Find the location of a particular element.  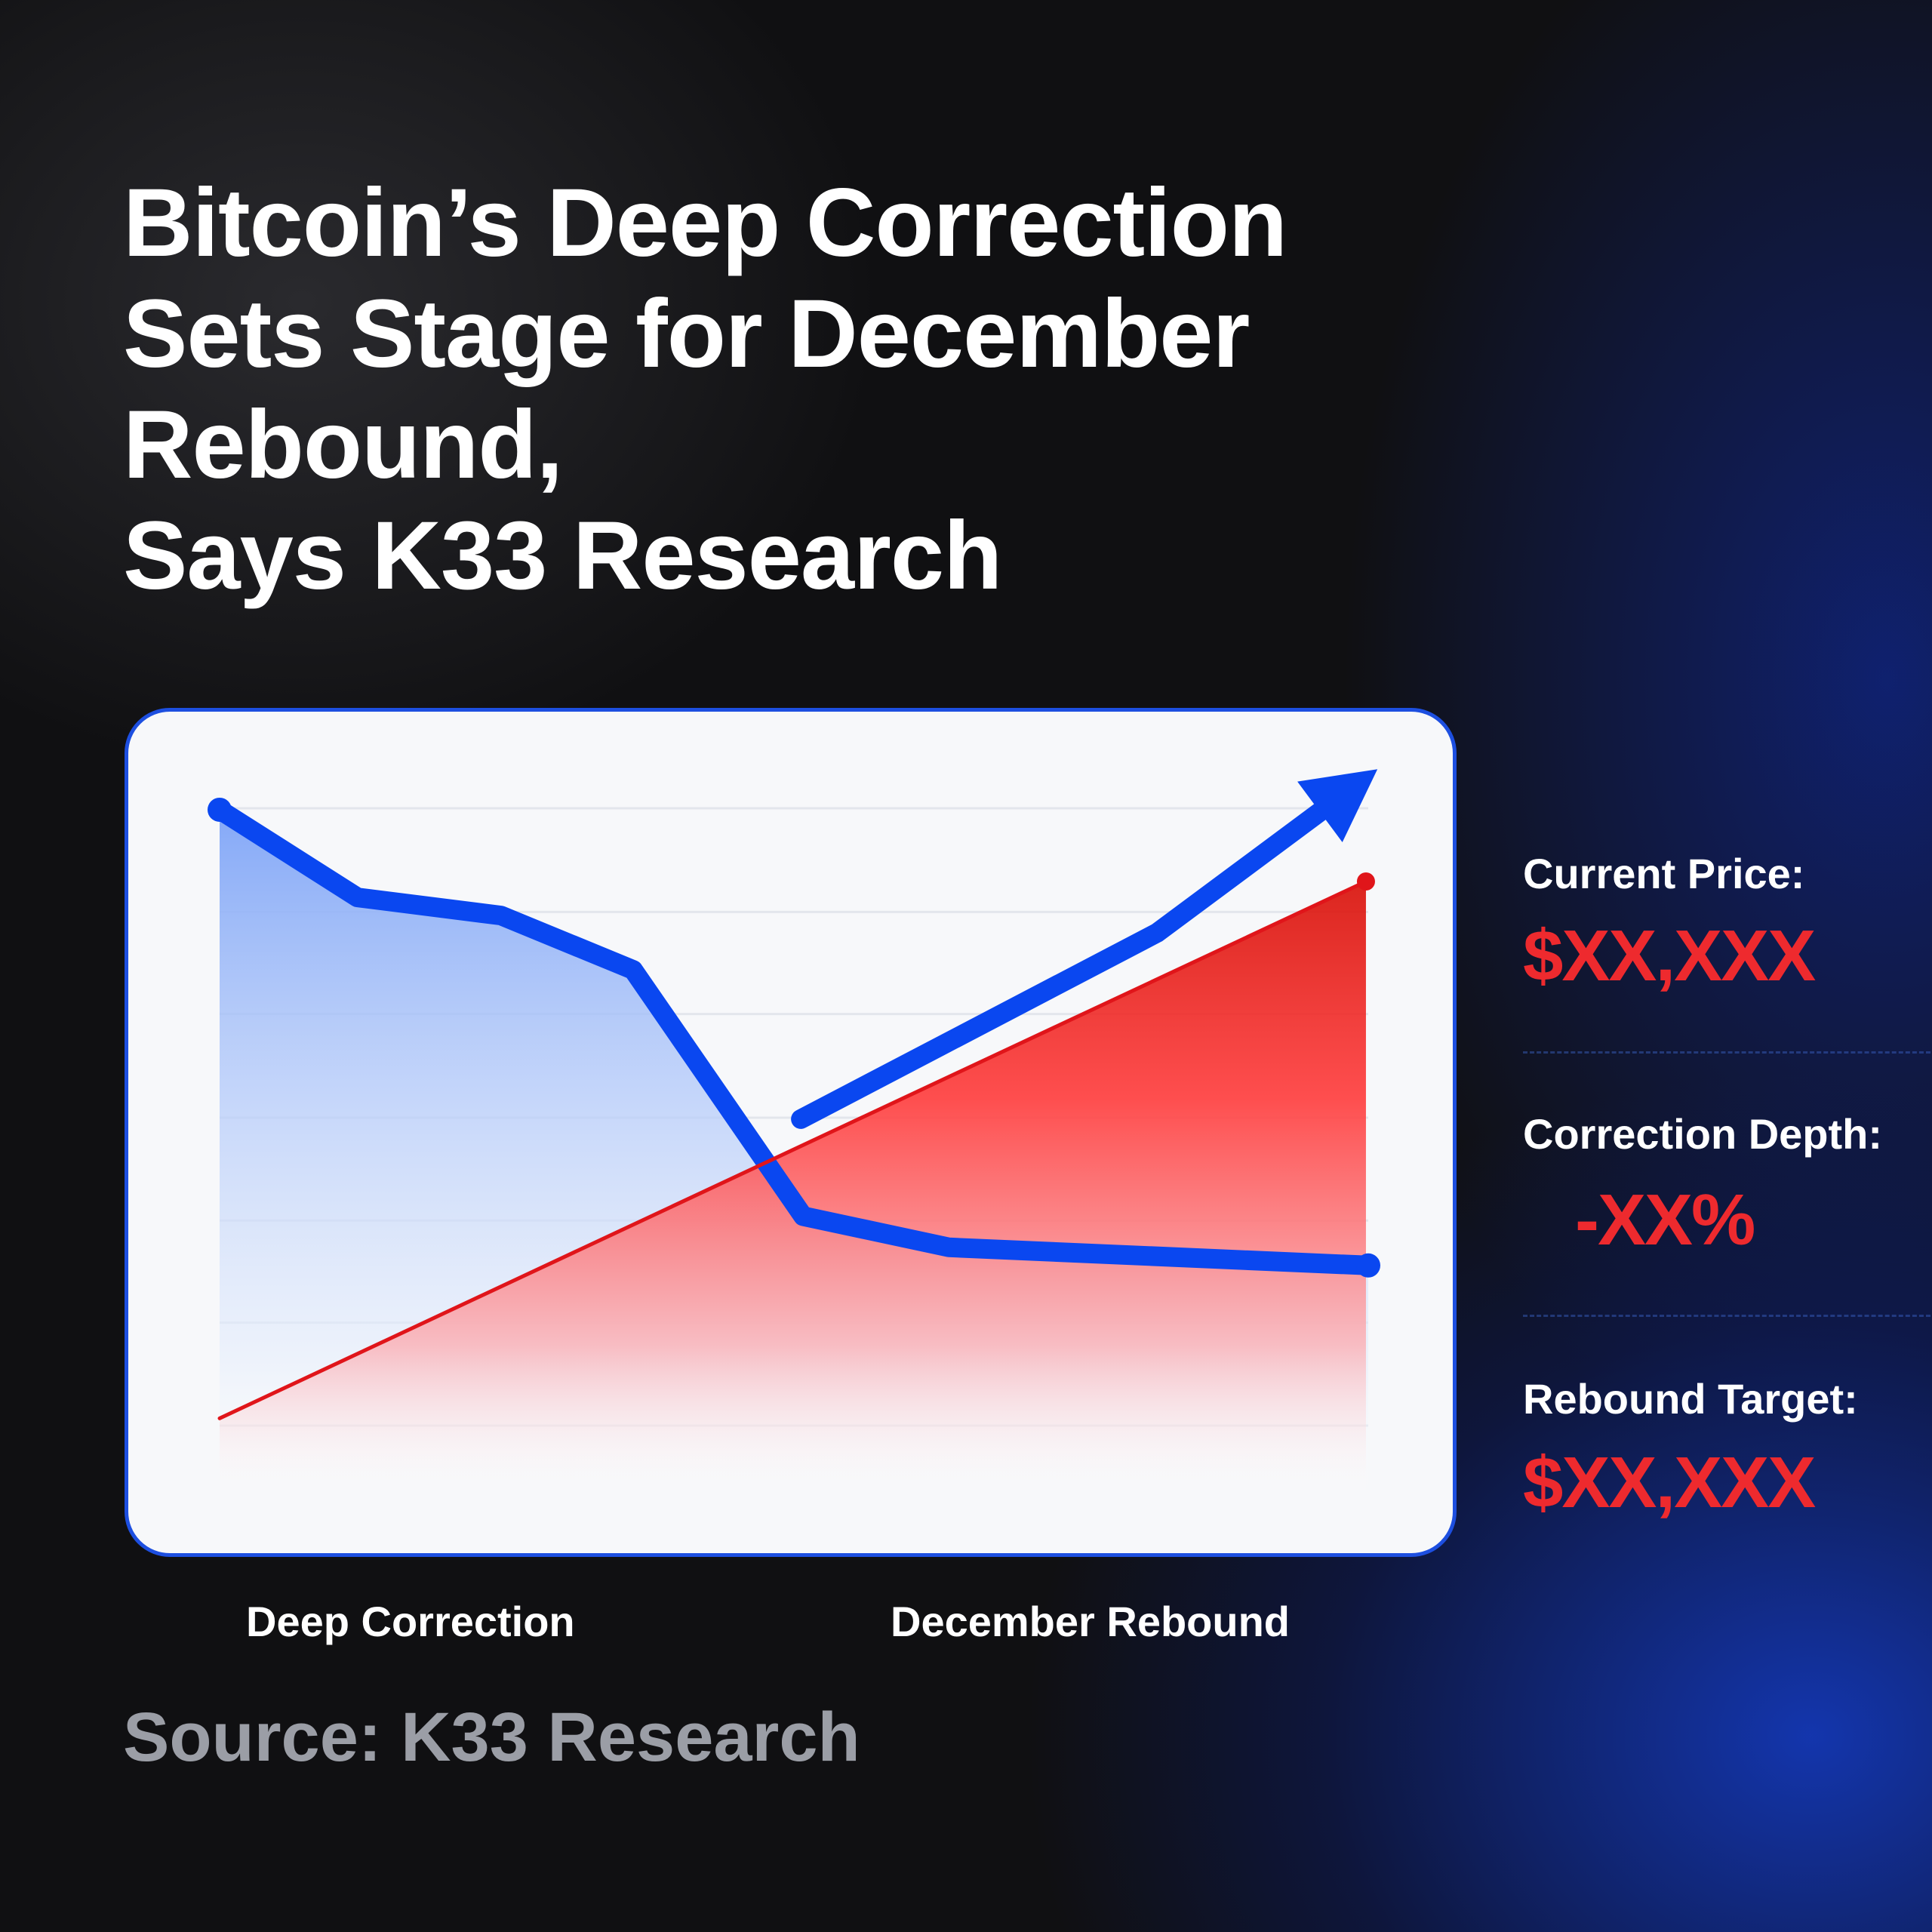

headline-line: Bitcoin’s Deep Correction is located at coordinates (705, 223).